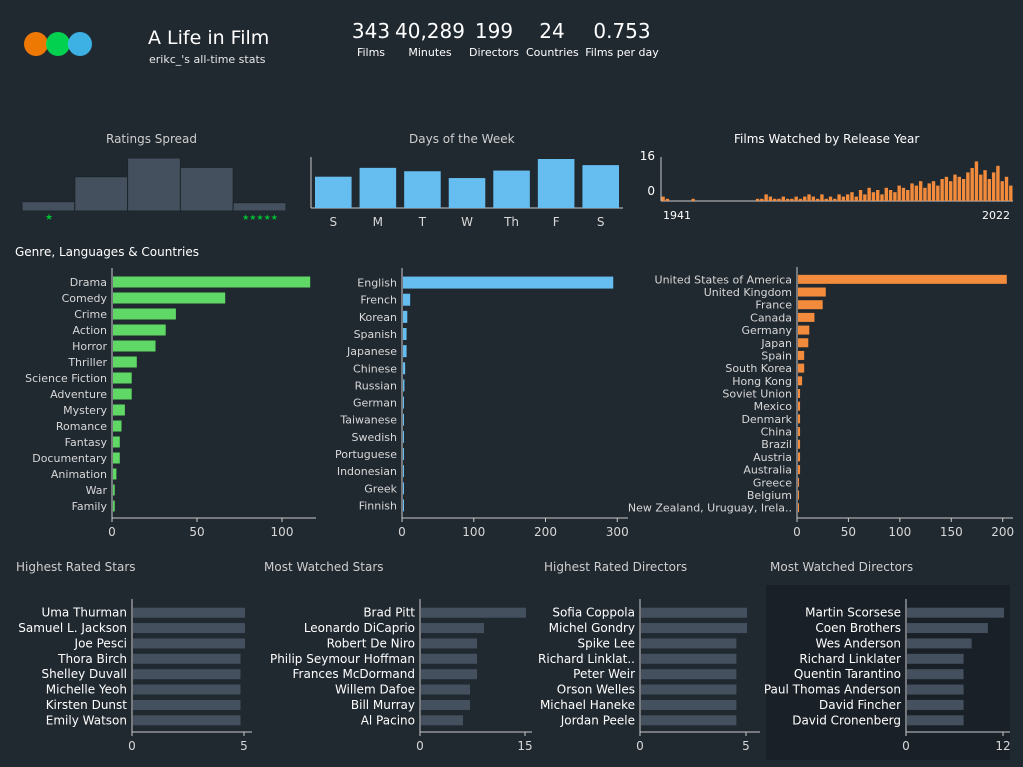  I want to click on countries-label: Greece, so click(772, 482).